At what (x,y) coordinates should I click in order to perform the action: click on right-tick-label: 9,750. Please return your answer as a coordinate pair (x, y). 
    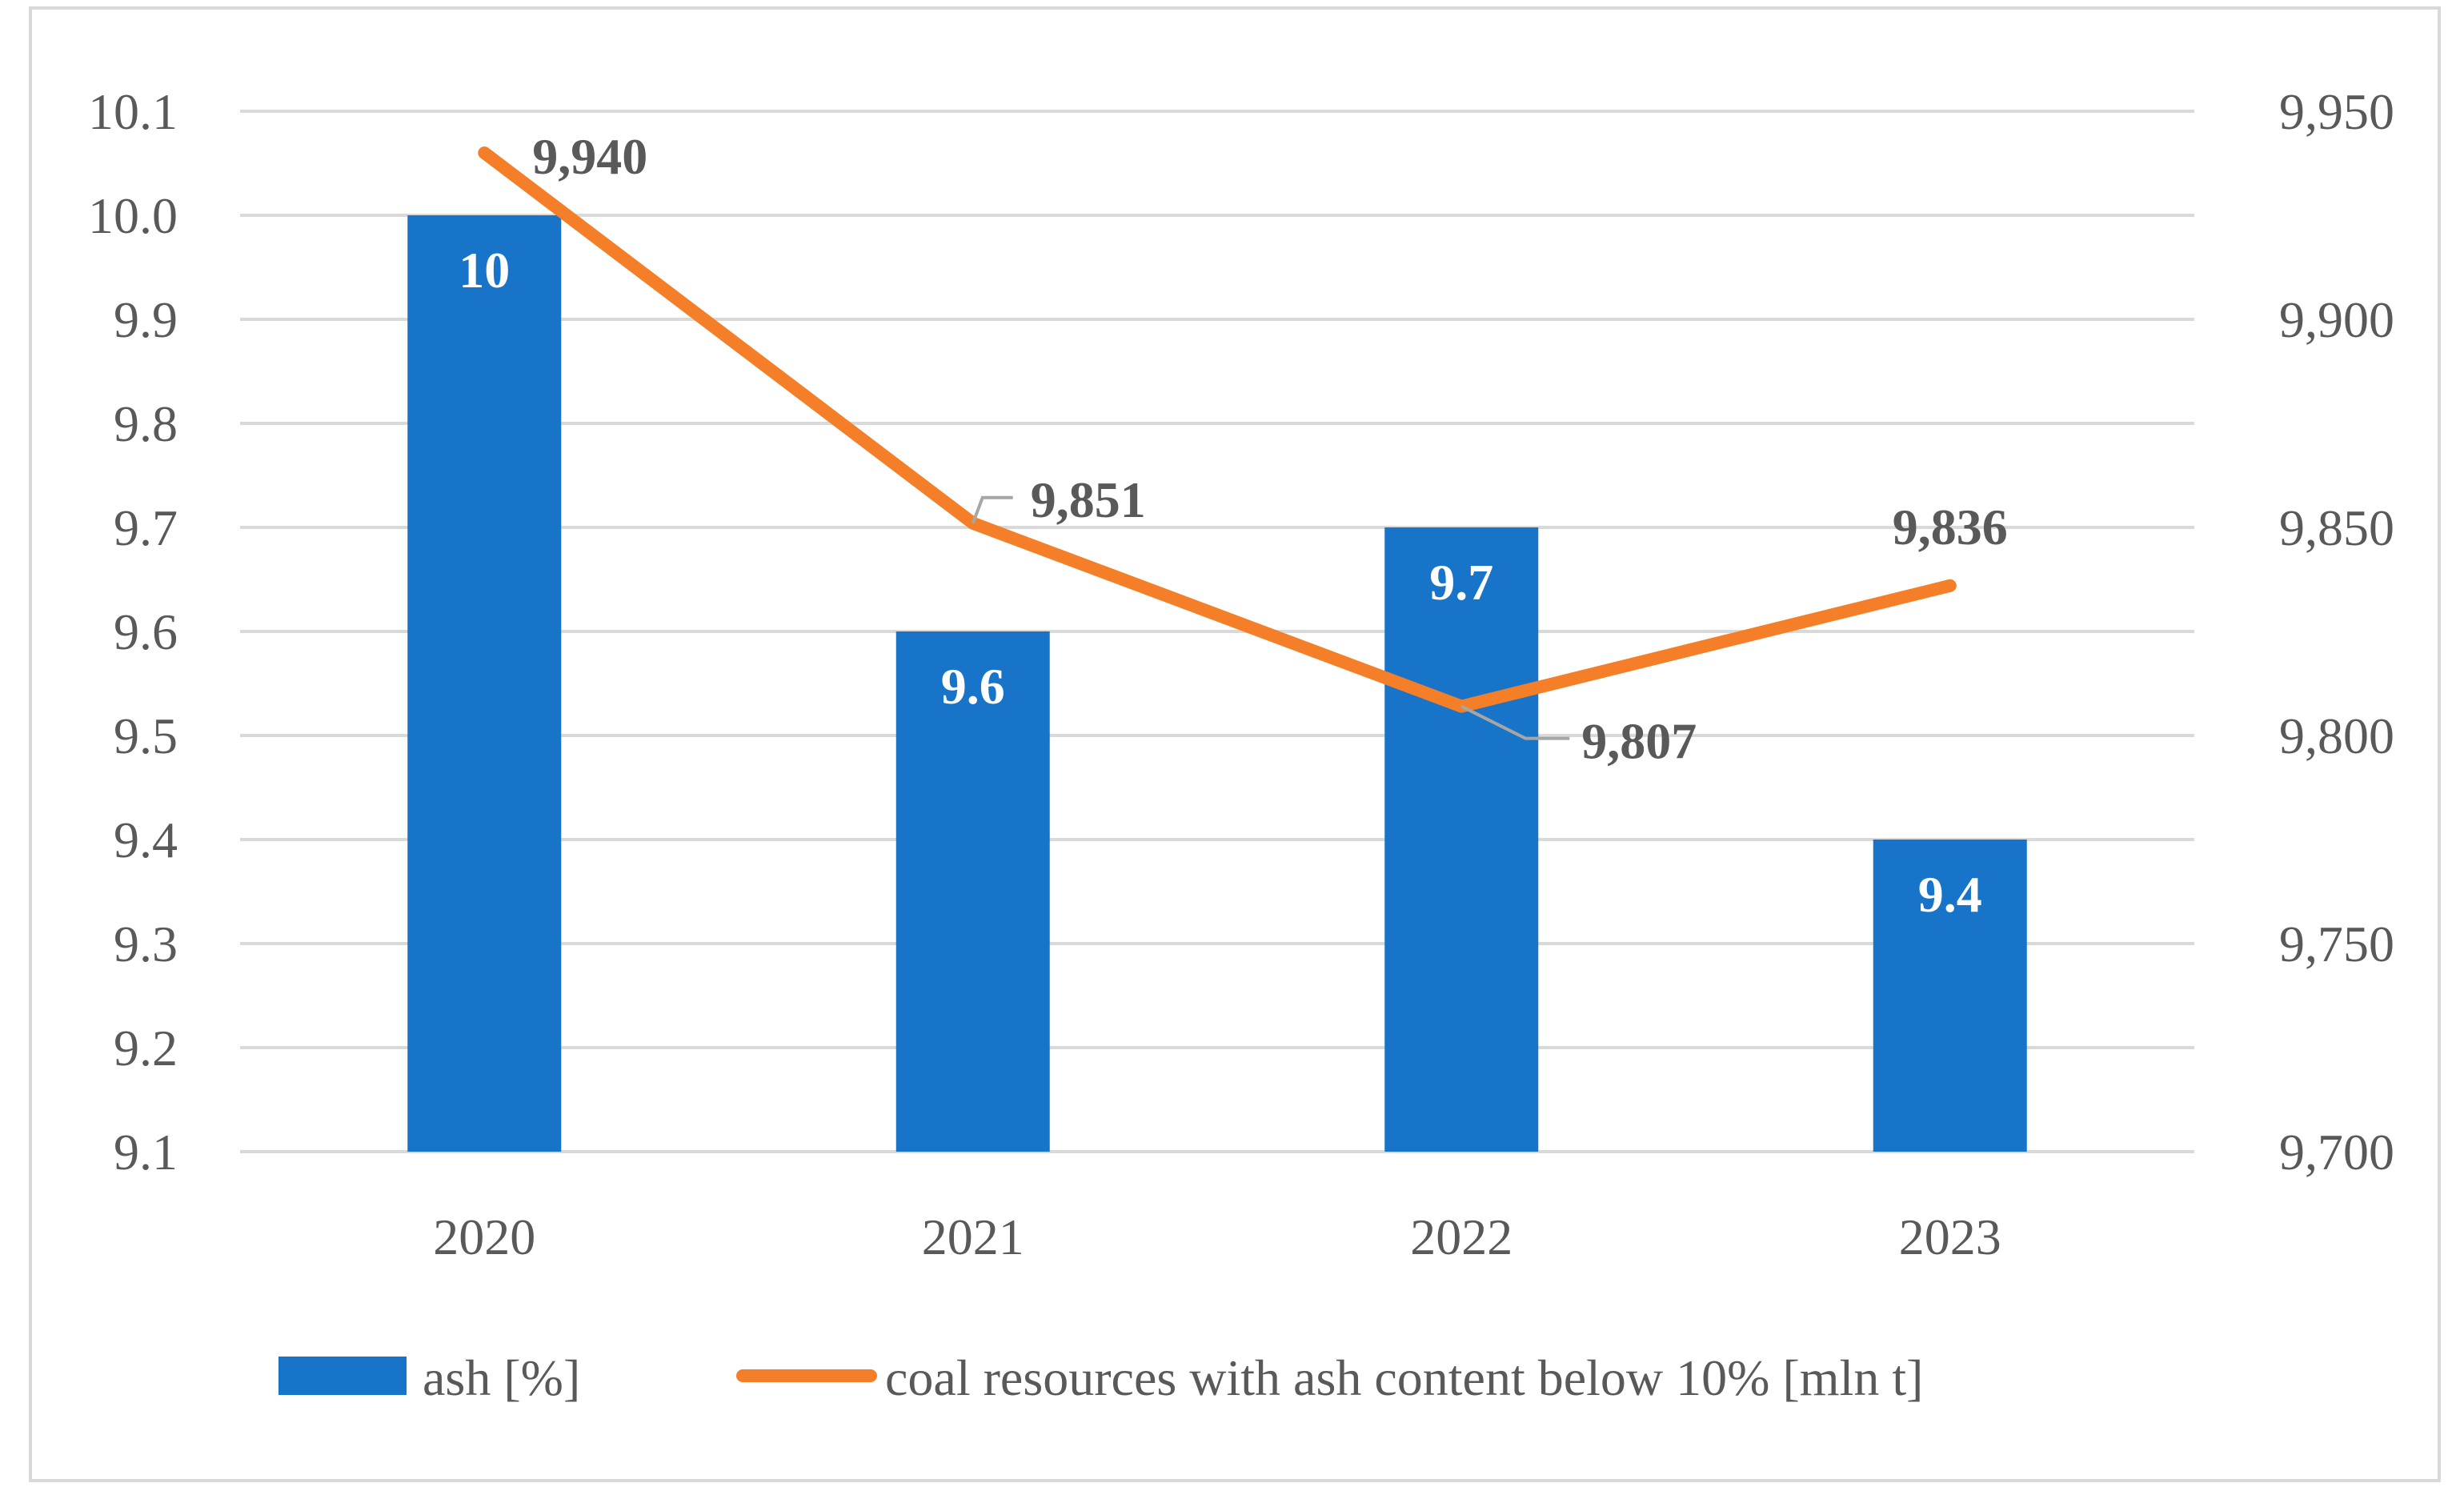
    Looking at the image, I should click on (2336, 944).